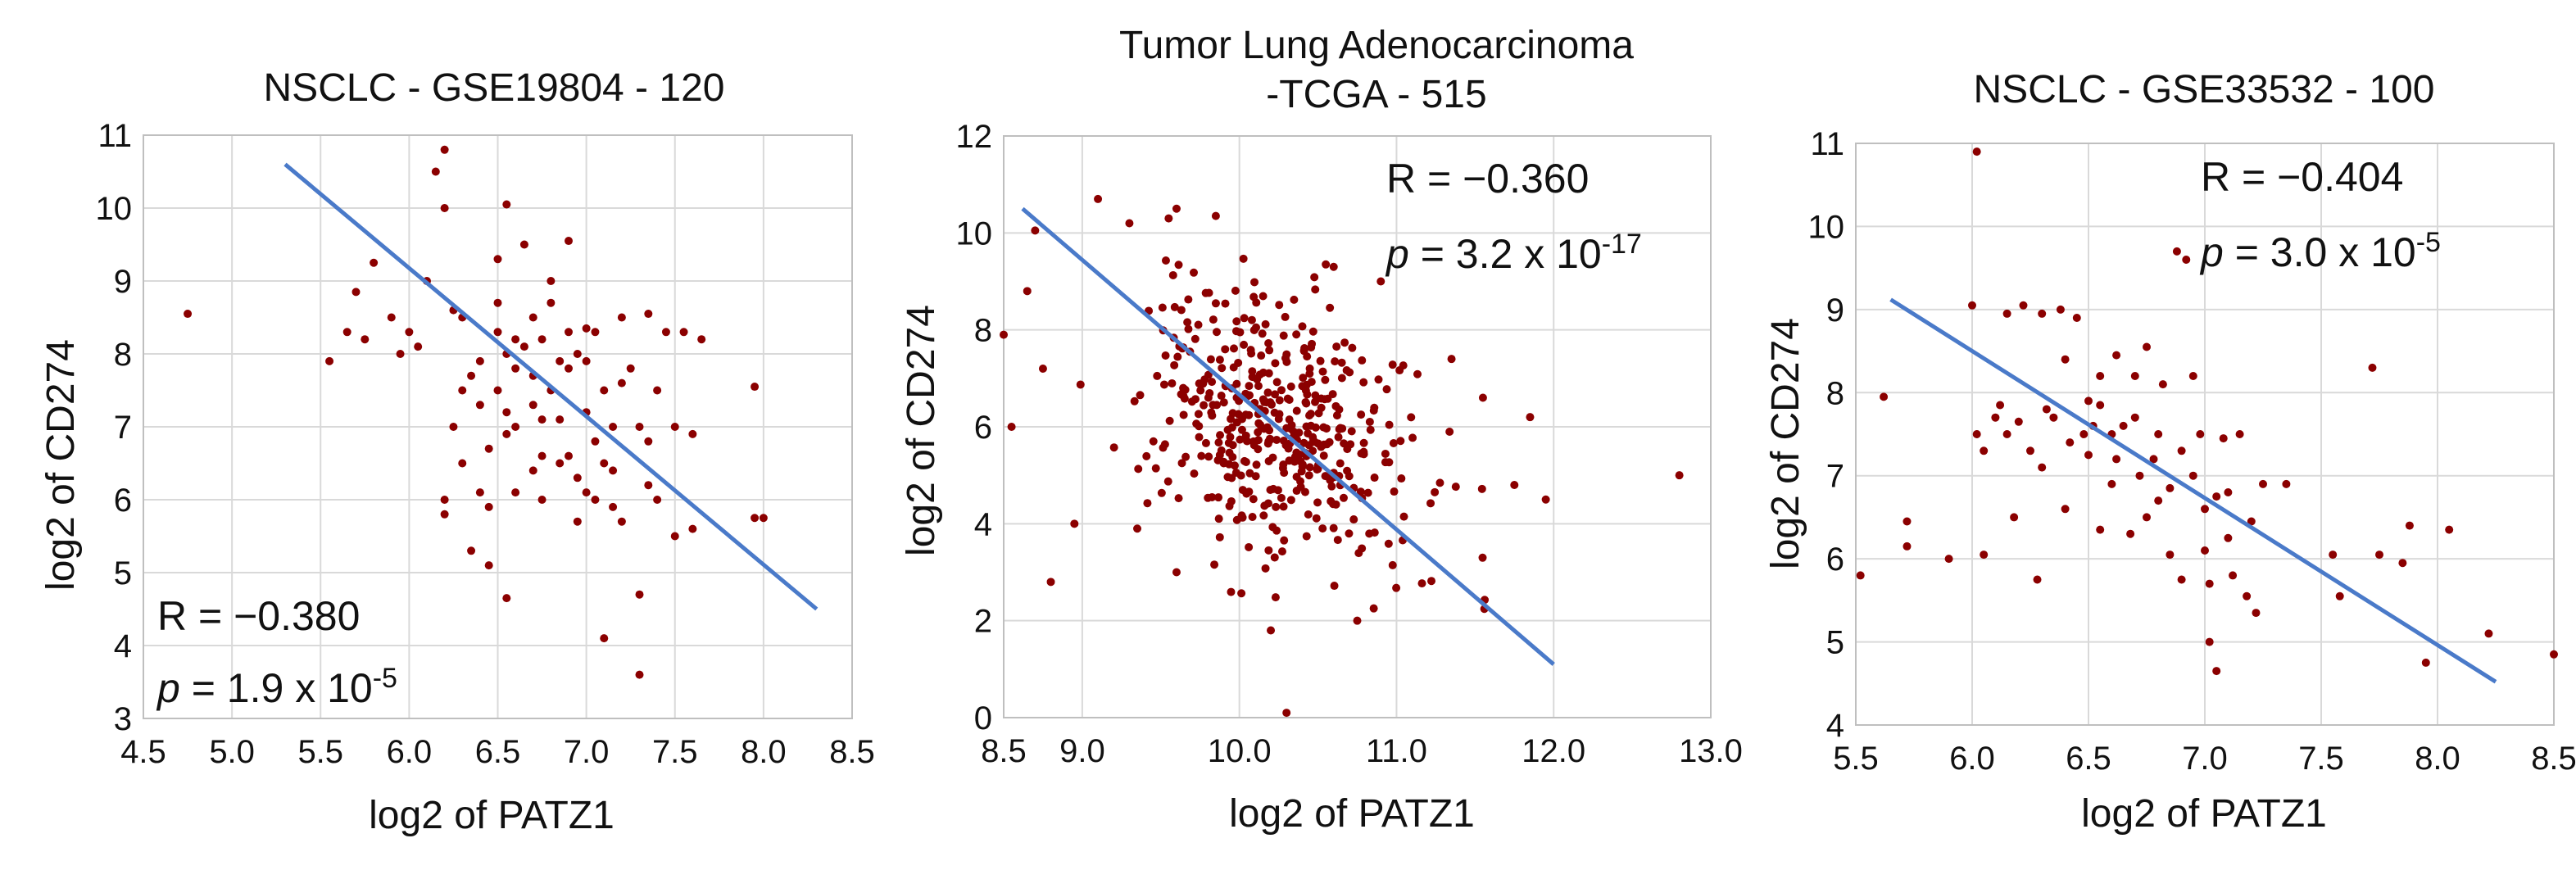  Describe the element at coordinates (232, 752) in the screenshot. I see `x-tick-label: 5.0` at that location.